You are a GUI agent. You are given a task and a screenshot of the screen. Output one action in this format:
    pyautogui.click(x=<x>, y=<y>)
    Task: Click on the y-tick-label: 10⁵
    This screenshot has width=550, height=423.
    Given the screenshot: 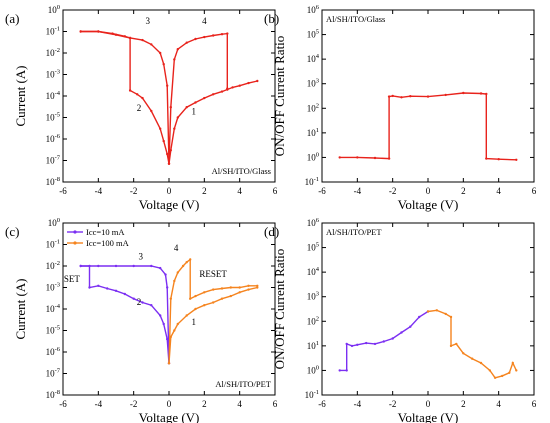 What is the action you would take?
    pyautogui.click(x=313, y=34)
    